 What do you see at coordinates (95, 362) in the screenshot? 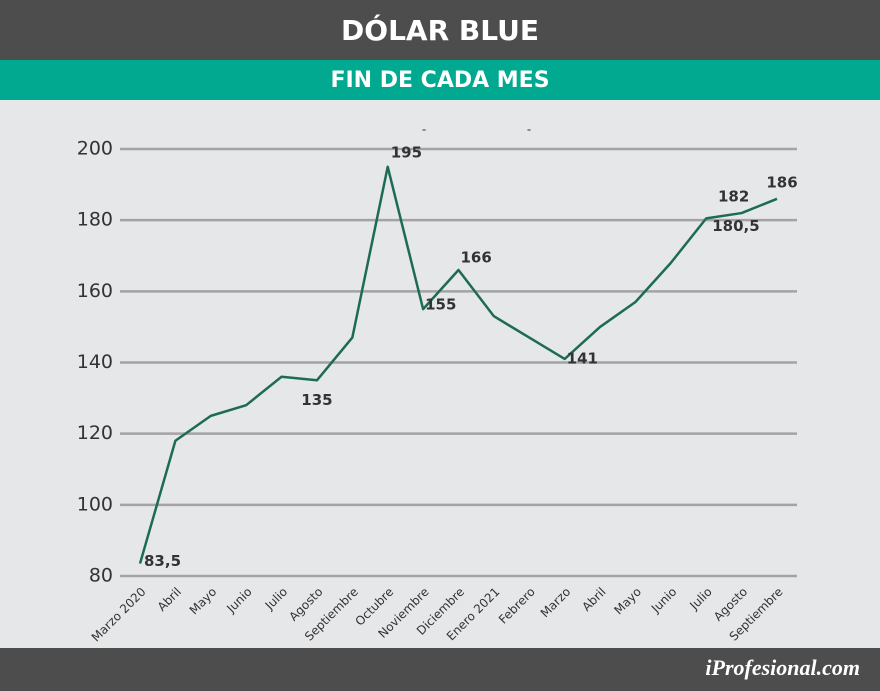
I see `y-tick-label: 140` at bounding box center [95, 362].